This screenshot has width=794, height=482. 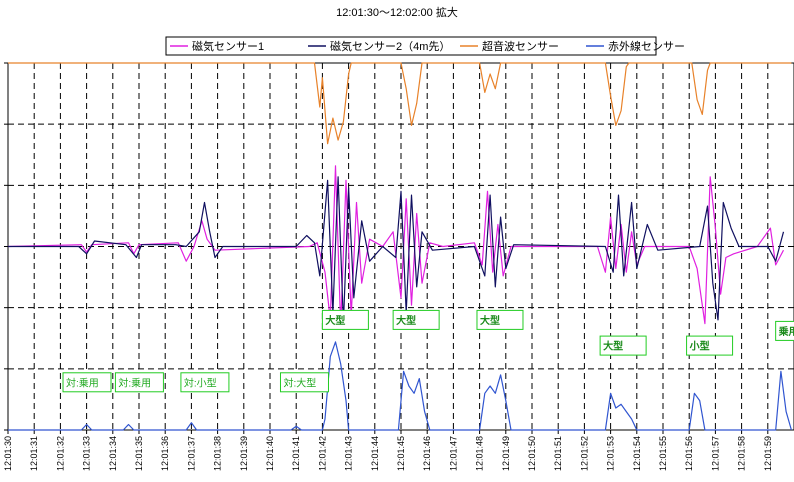 I want to click on x-tick-label: 12:01:57, so click(x=715, y=453).